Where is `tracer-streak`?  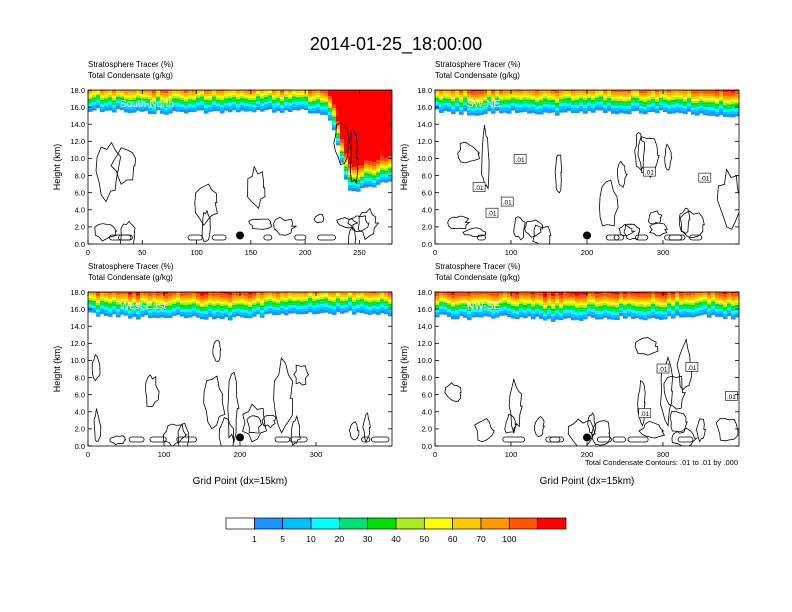
tracer-streak is located at coordinates (584, 281).